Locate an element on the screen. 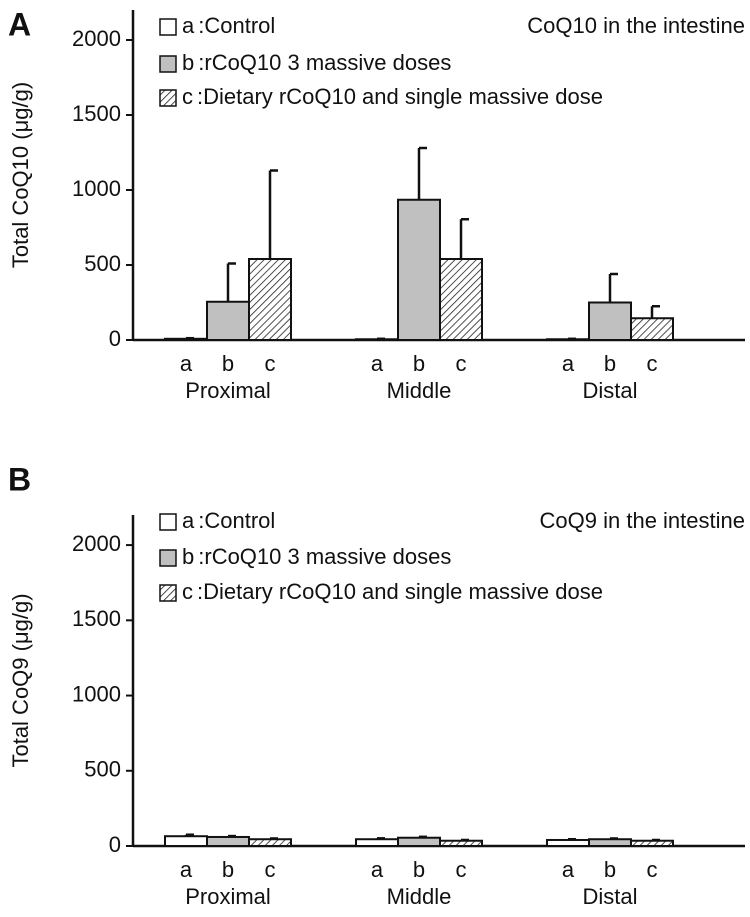 The image size is (750, 917). y-axis-label: Total CoQ9 (μg/g) is located at coordinates (20, 680).